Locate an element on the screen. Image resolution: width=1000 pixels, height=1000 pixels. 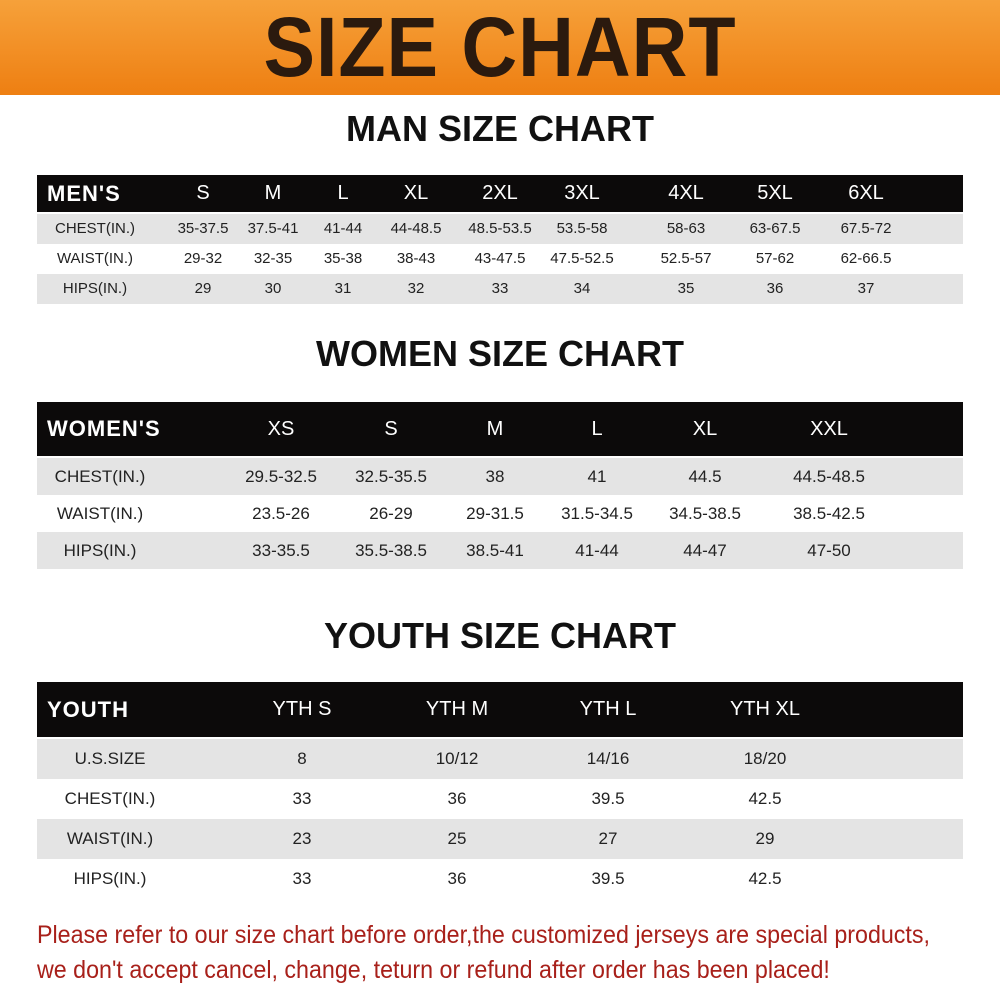
measurement-value: 52.5-57 is located at coordinates (686, 258).